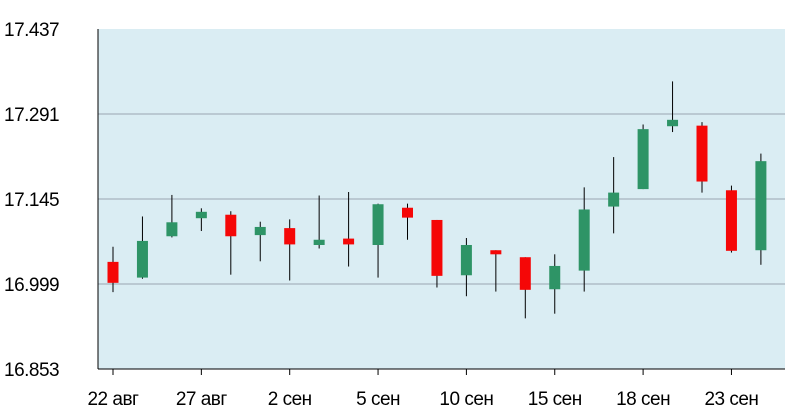  Describe the element at coordinates (290, 399) in the screenshot. I see `x-tick-label: 2 сен` at that location.